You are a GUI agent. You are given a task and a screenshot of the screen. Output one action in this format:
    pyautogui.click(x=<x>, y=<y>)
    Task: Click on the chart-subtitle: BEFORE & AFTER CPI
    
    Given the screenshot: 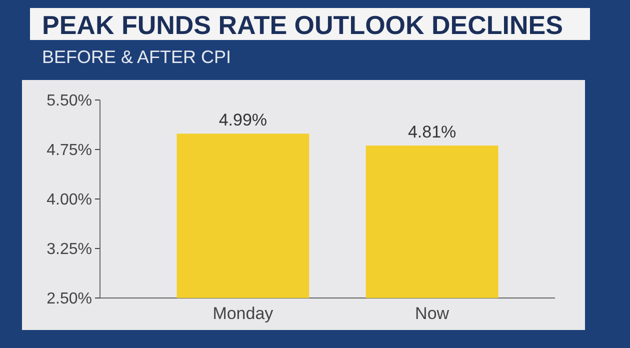 What is the action you would take?
    pyautogui.click(x=137, y=57)
    